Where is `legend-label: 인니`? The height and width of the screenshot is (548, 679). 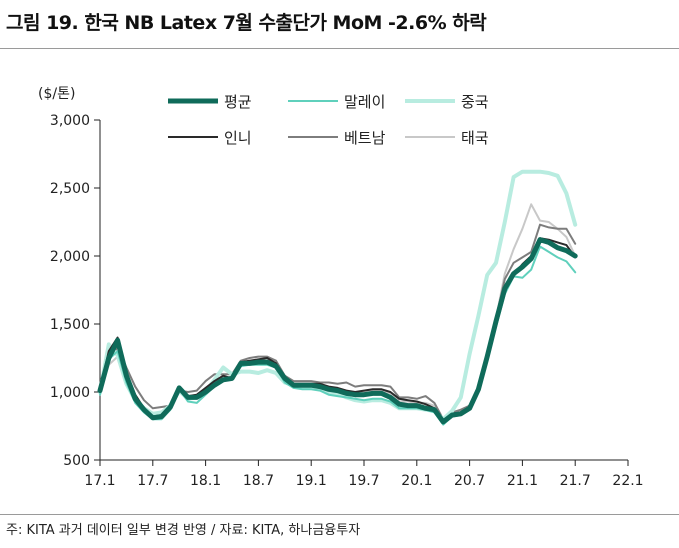
legend-label: 인니 is located at coordinates (238, 138).